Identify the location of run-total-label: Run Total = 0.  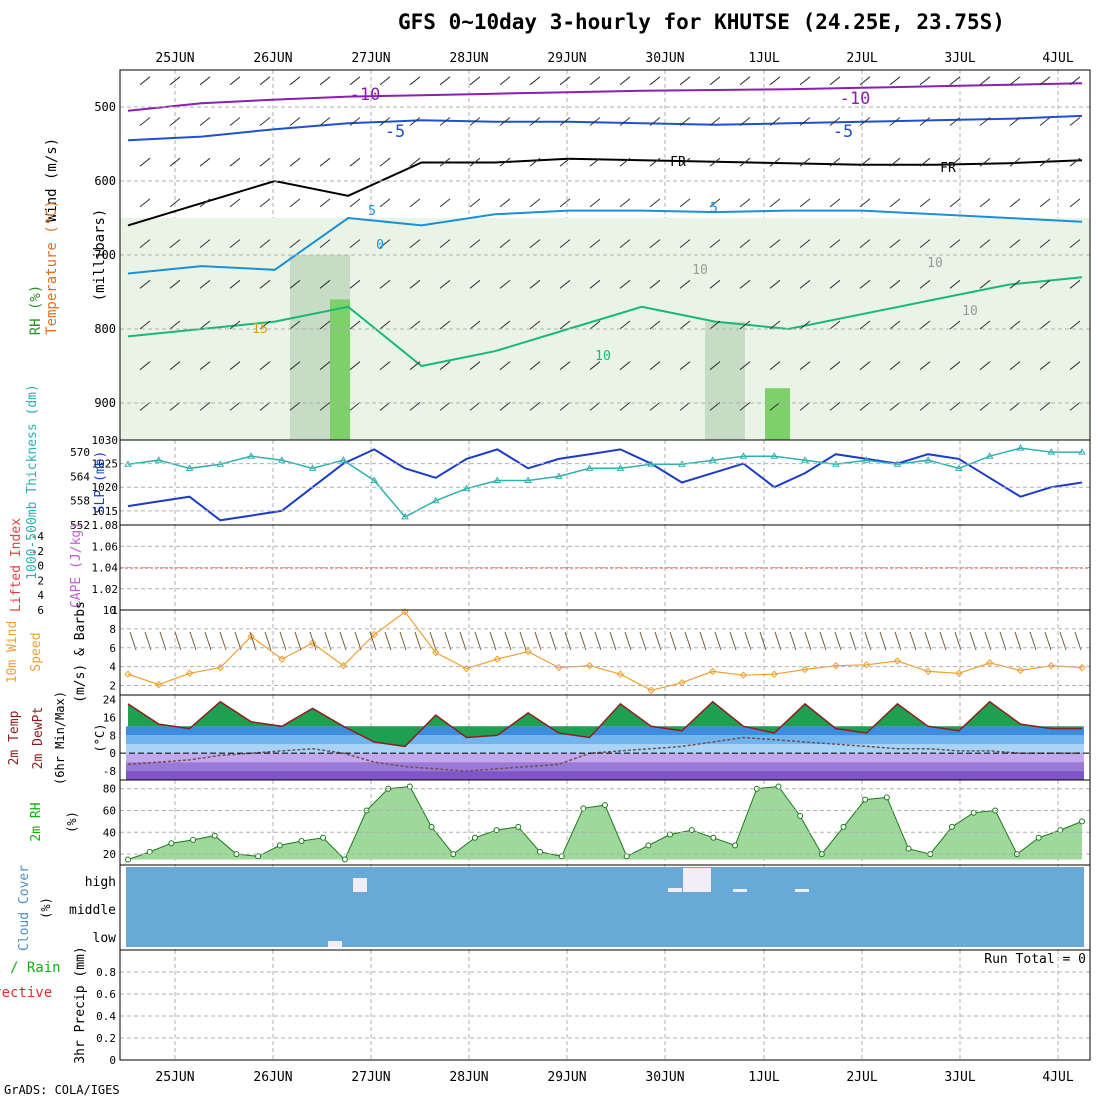
(1035, 959).